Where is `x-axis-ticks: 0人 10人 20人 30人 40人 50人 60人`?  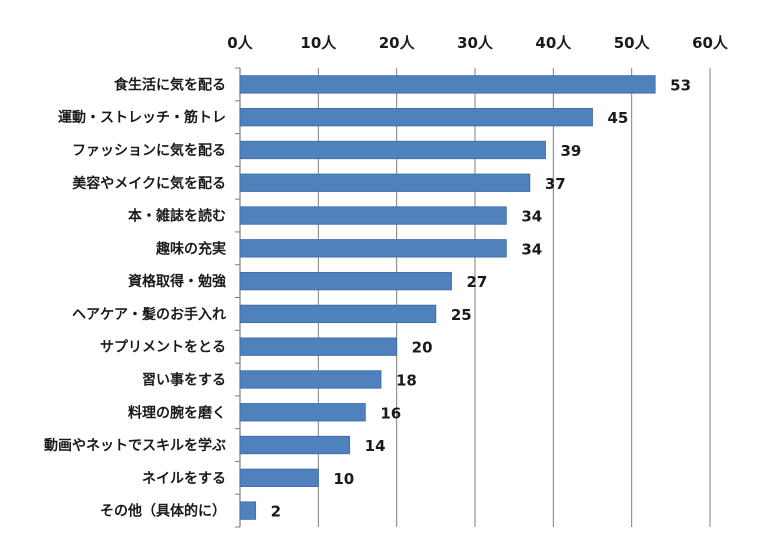
x-axis-ticks: 0人 10人 20人 30人 40人 50人 60人 is located at coordinates (478, 43).